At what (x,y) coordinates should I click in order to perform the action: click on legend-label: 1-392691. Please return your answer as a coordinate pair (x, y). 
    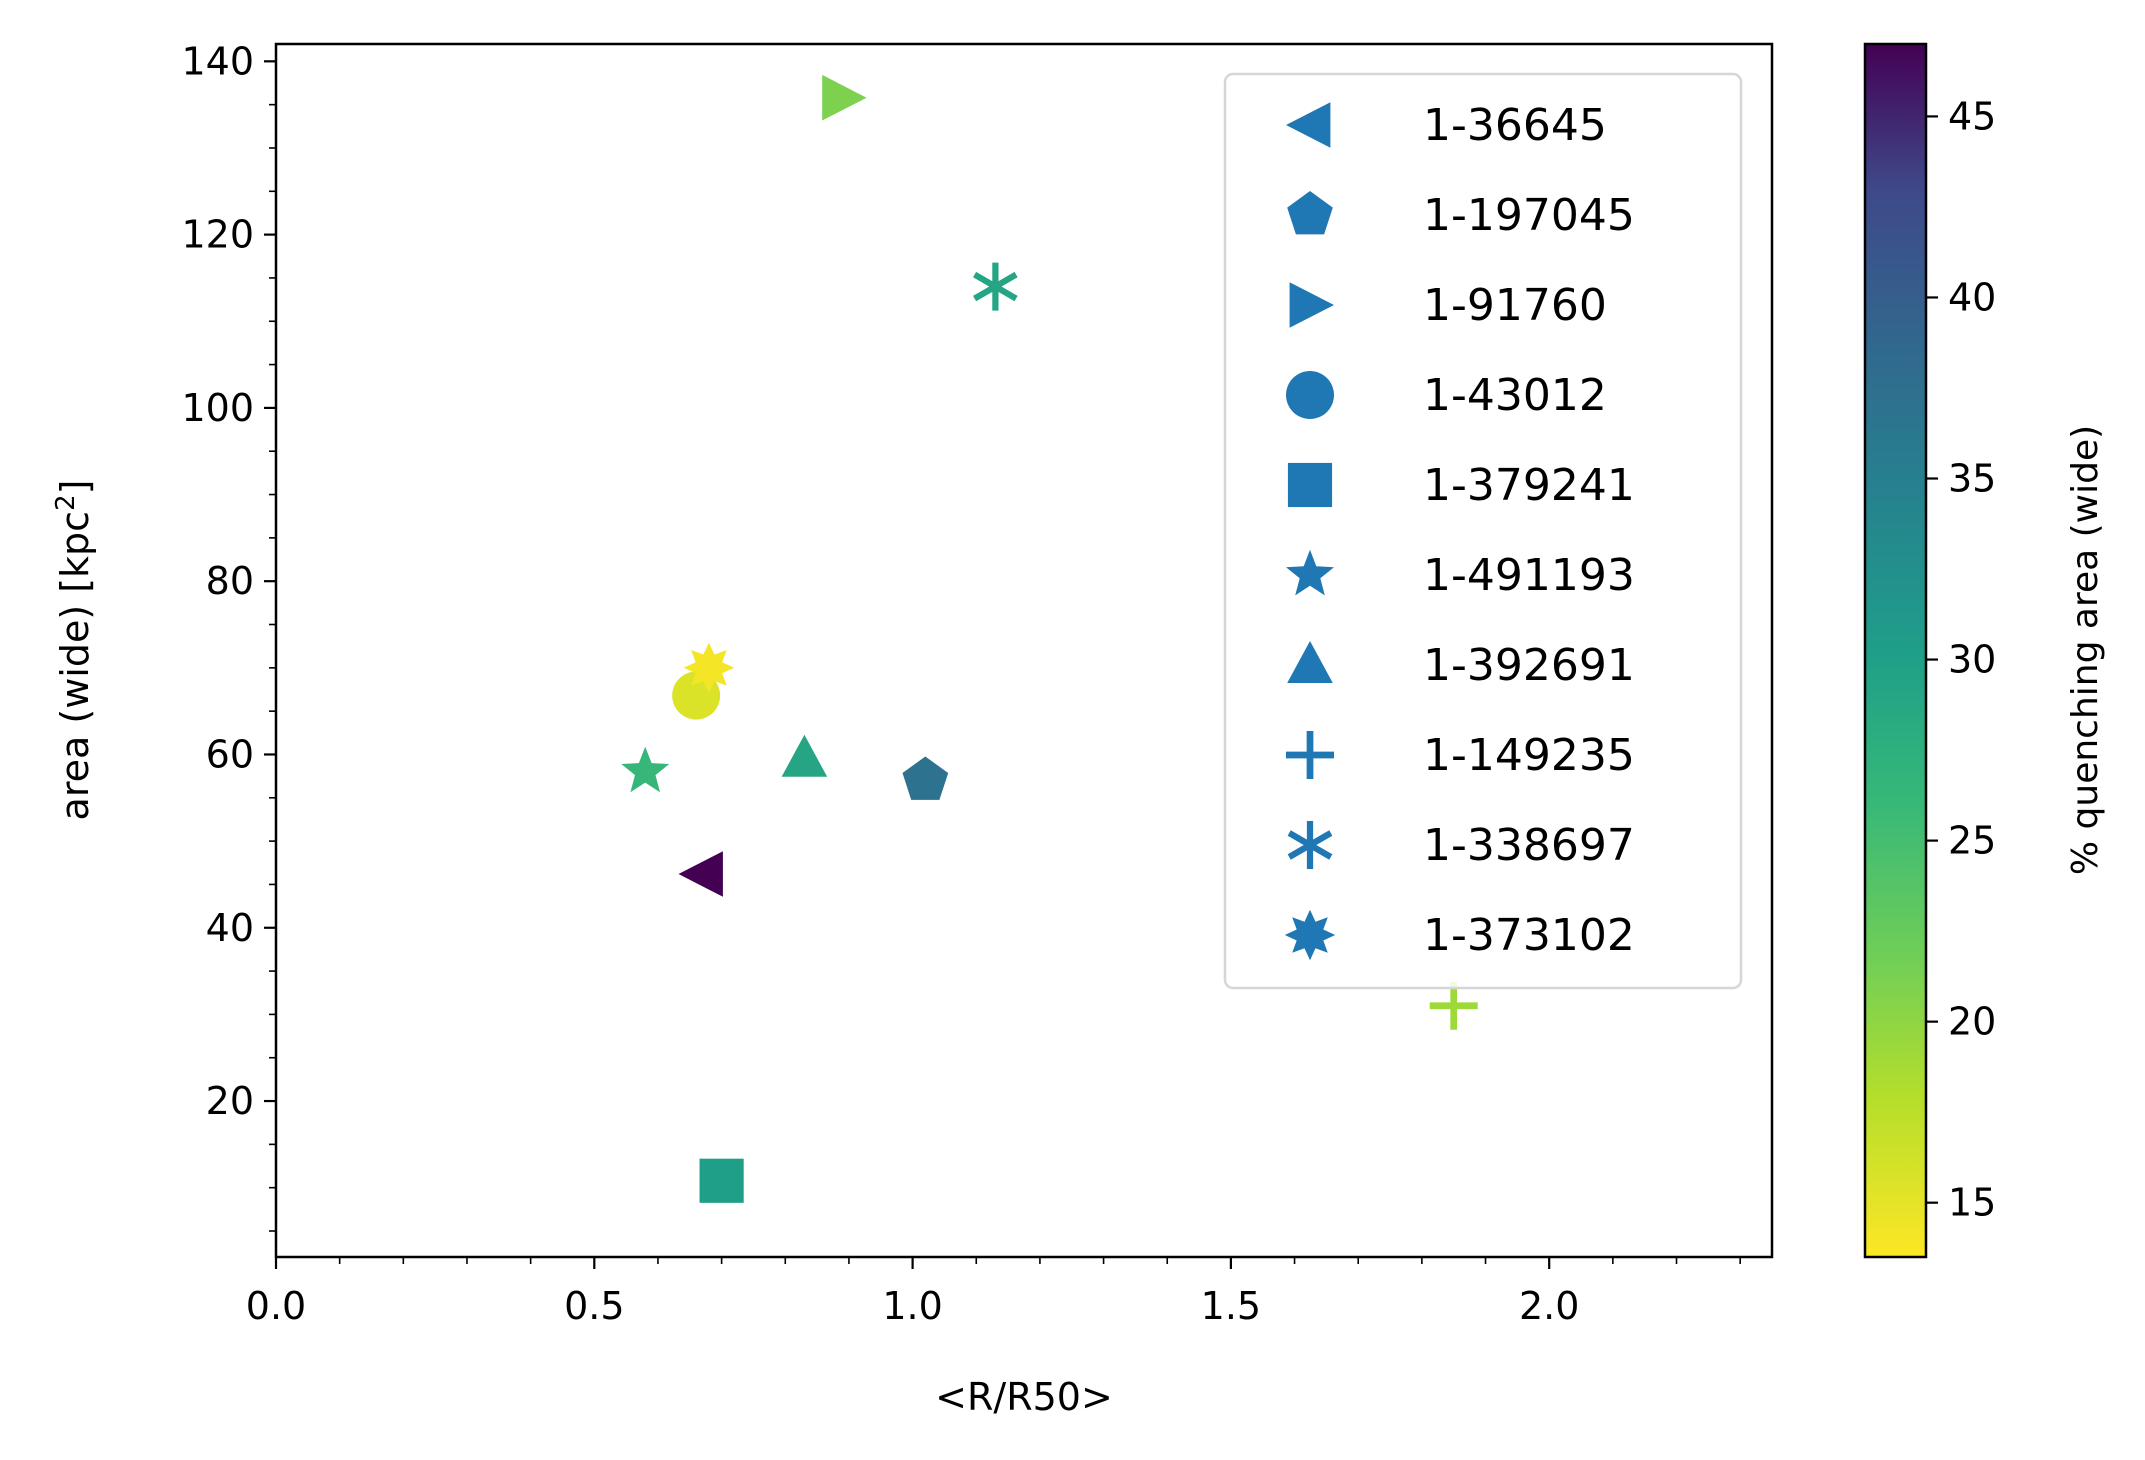
    Looking at the image, I should click on (1529, 665).